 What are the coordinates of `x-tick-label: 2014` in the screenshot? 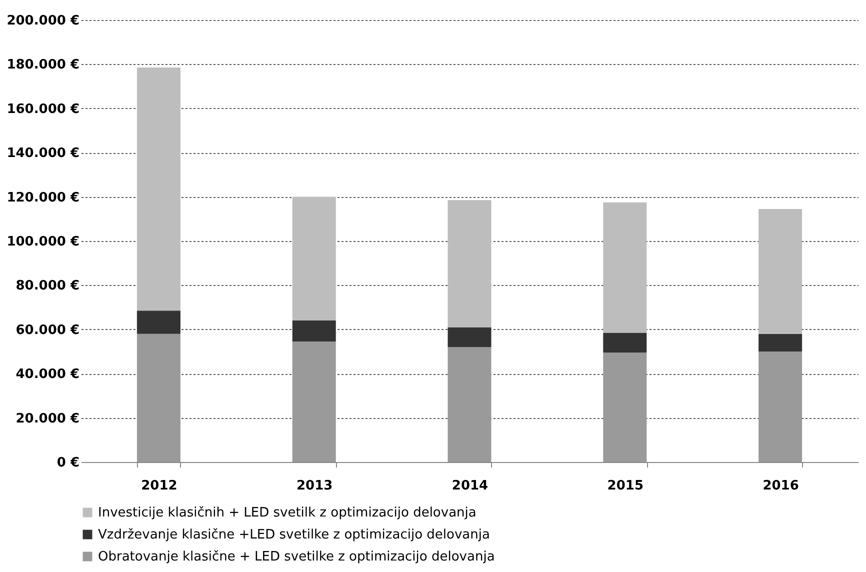 It's located at (470, 486).